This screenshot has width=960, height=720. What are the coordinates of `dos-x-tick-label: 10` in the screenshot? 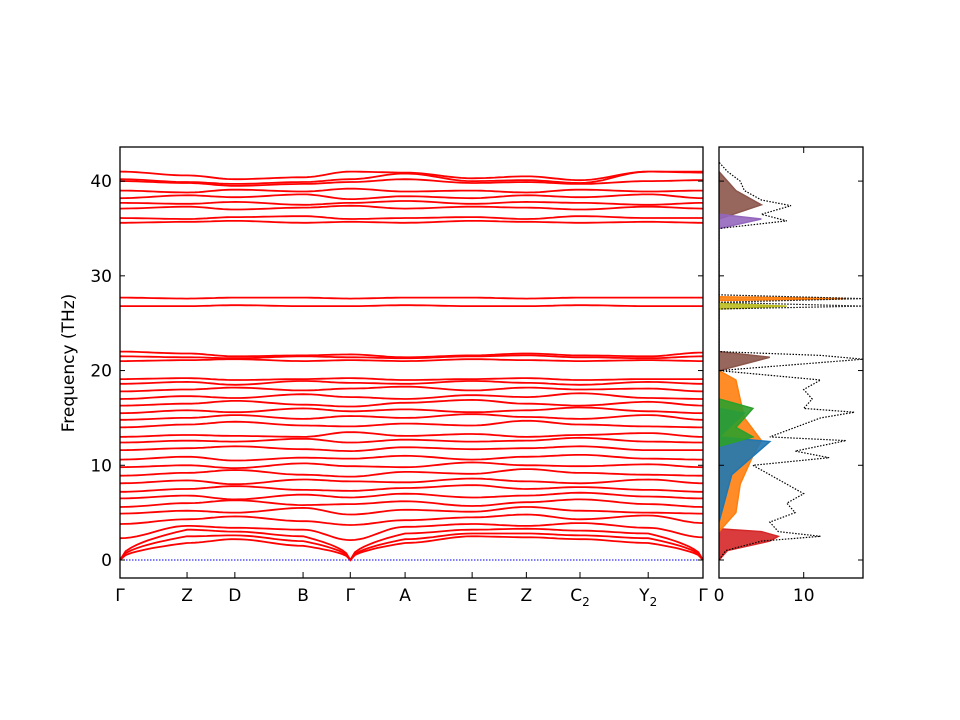 It's located at (804, 596).